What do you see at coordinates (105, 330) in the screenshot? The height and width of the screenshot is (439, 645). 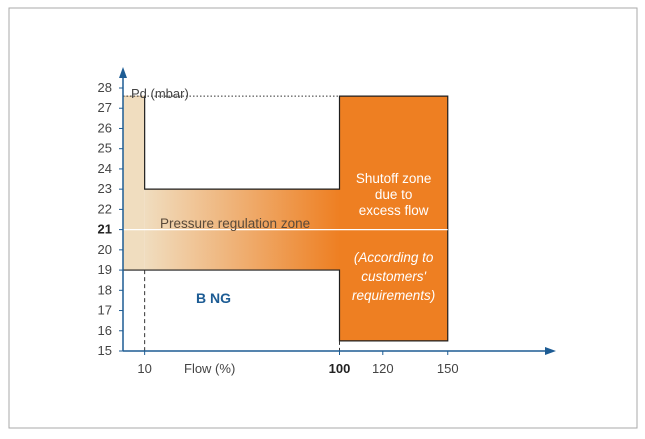 I see `y-tick-label: 16` at bounding box center [105, 330].